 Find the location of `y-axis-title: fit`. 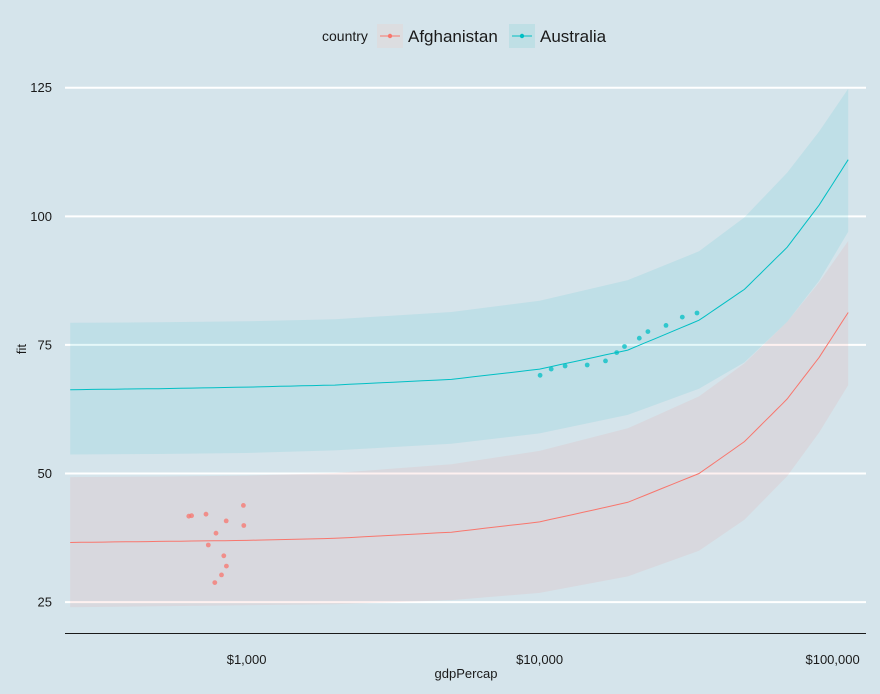

y-axis-title: fit is located at coordinates (21, 349).